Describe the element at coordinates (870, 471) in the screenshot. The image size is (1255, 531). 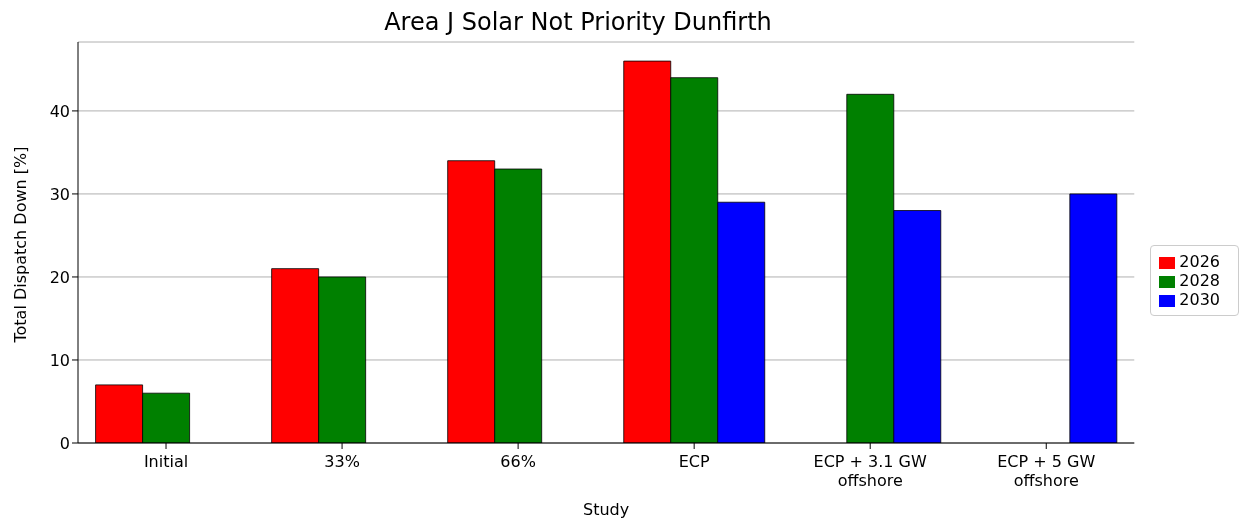
I see `x-tick-label: ECP + 3.1 GW offshore` at that location.